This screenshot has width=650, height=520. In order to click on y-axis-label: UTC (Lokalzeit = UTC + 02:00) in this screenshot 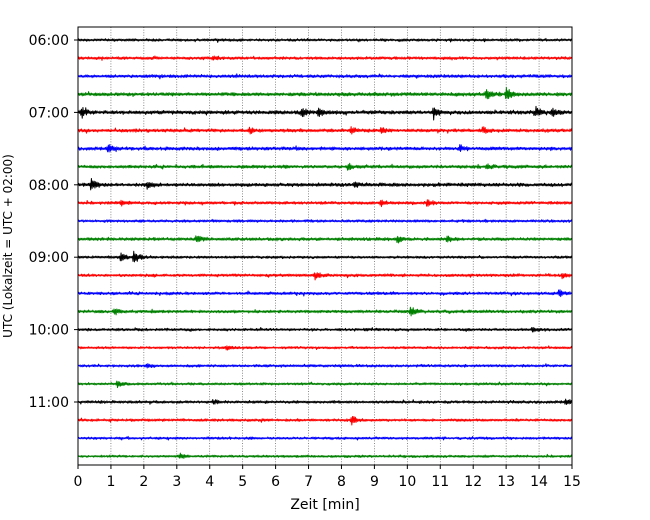, I will do `click(8, 246)`.